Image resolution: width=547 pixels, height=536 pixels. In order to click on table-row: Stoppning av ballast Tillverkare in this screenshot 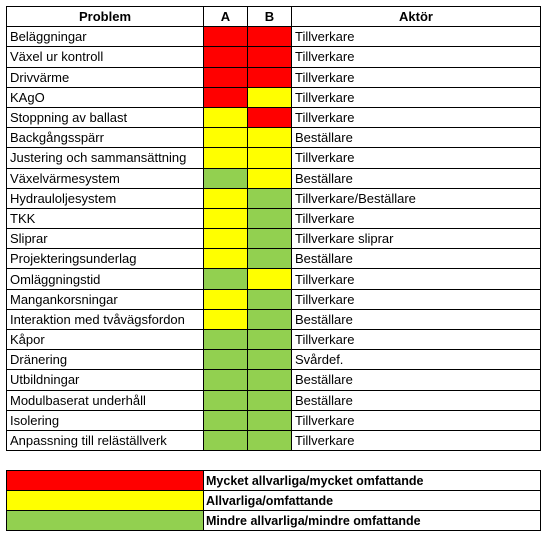, I will do `click(273, 117)`.